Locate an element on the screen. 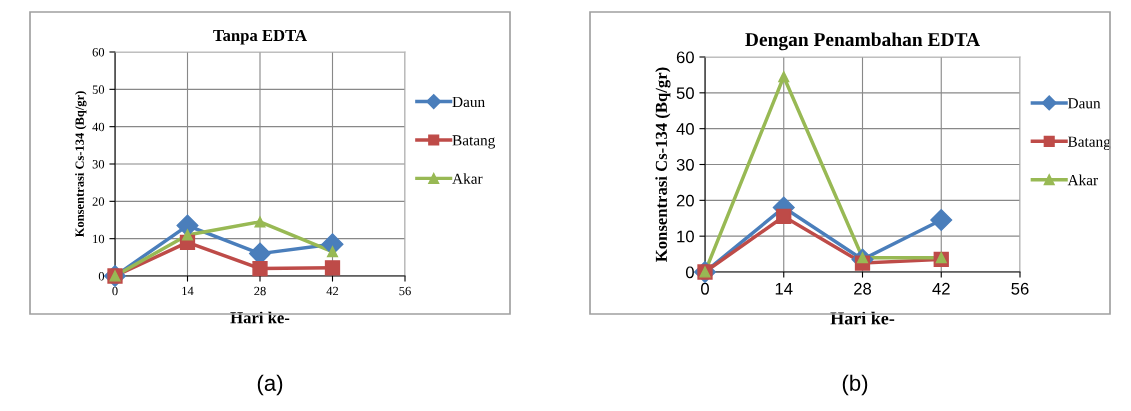 The width and height of the screenshot is (1131, 411). text: (b) is located at coordinates (855, 385).